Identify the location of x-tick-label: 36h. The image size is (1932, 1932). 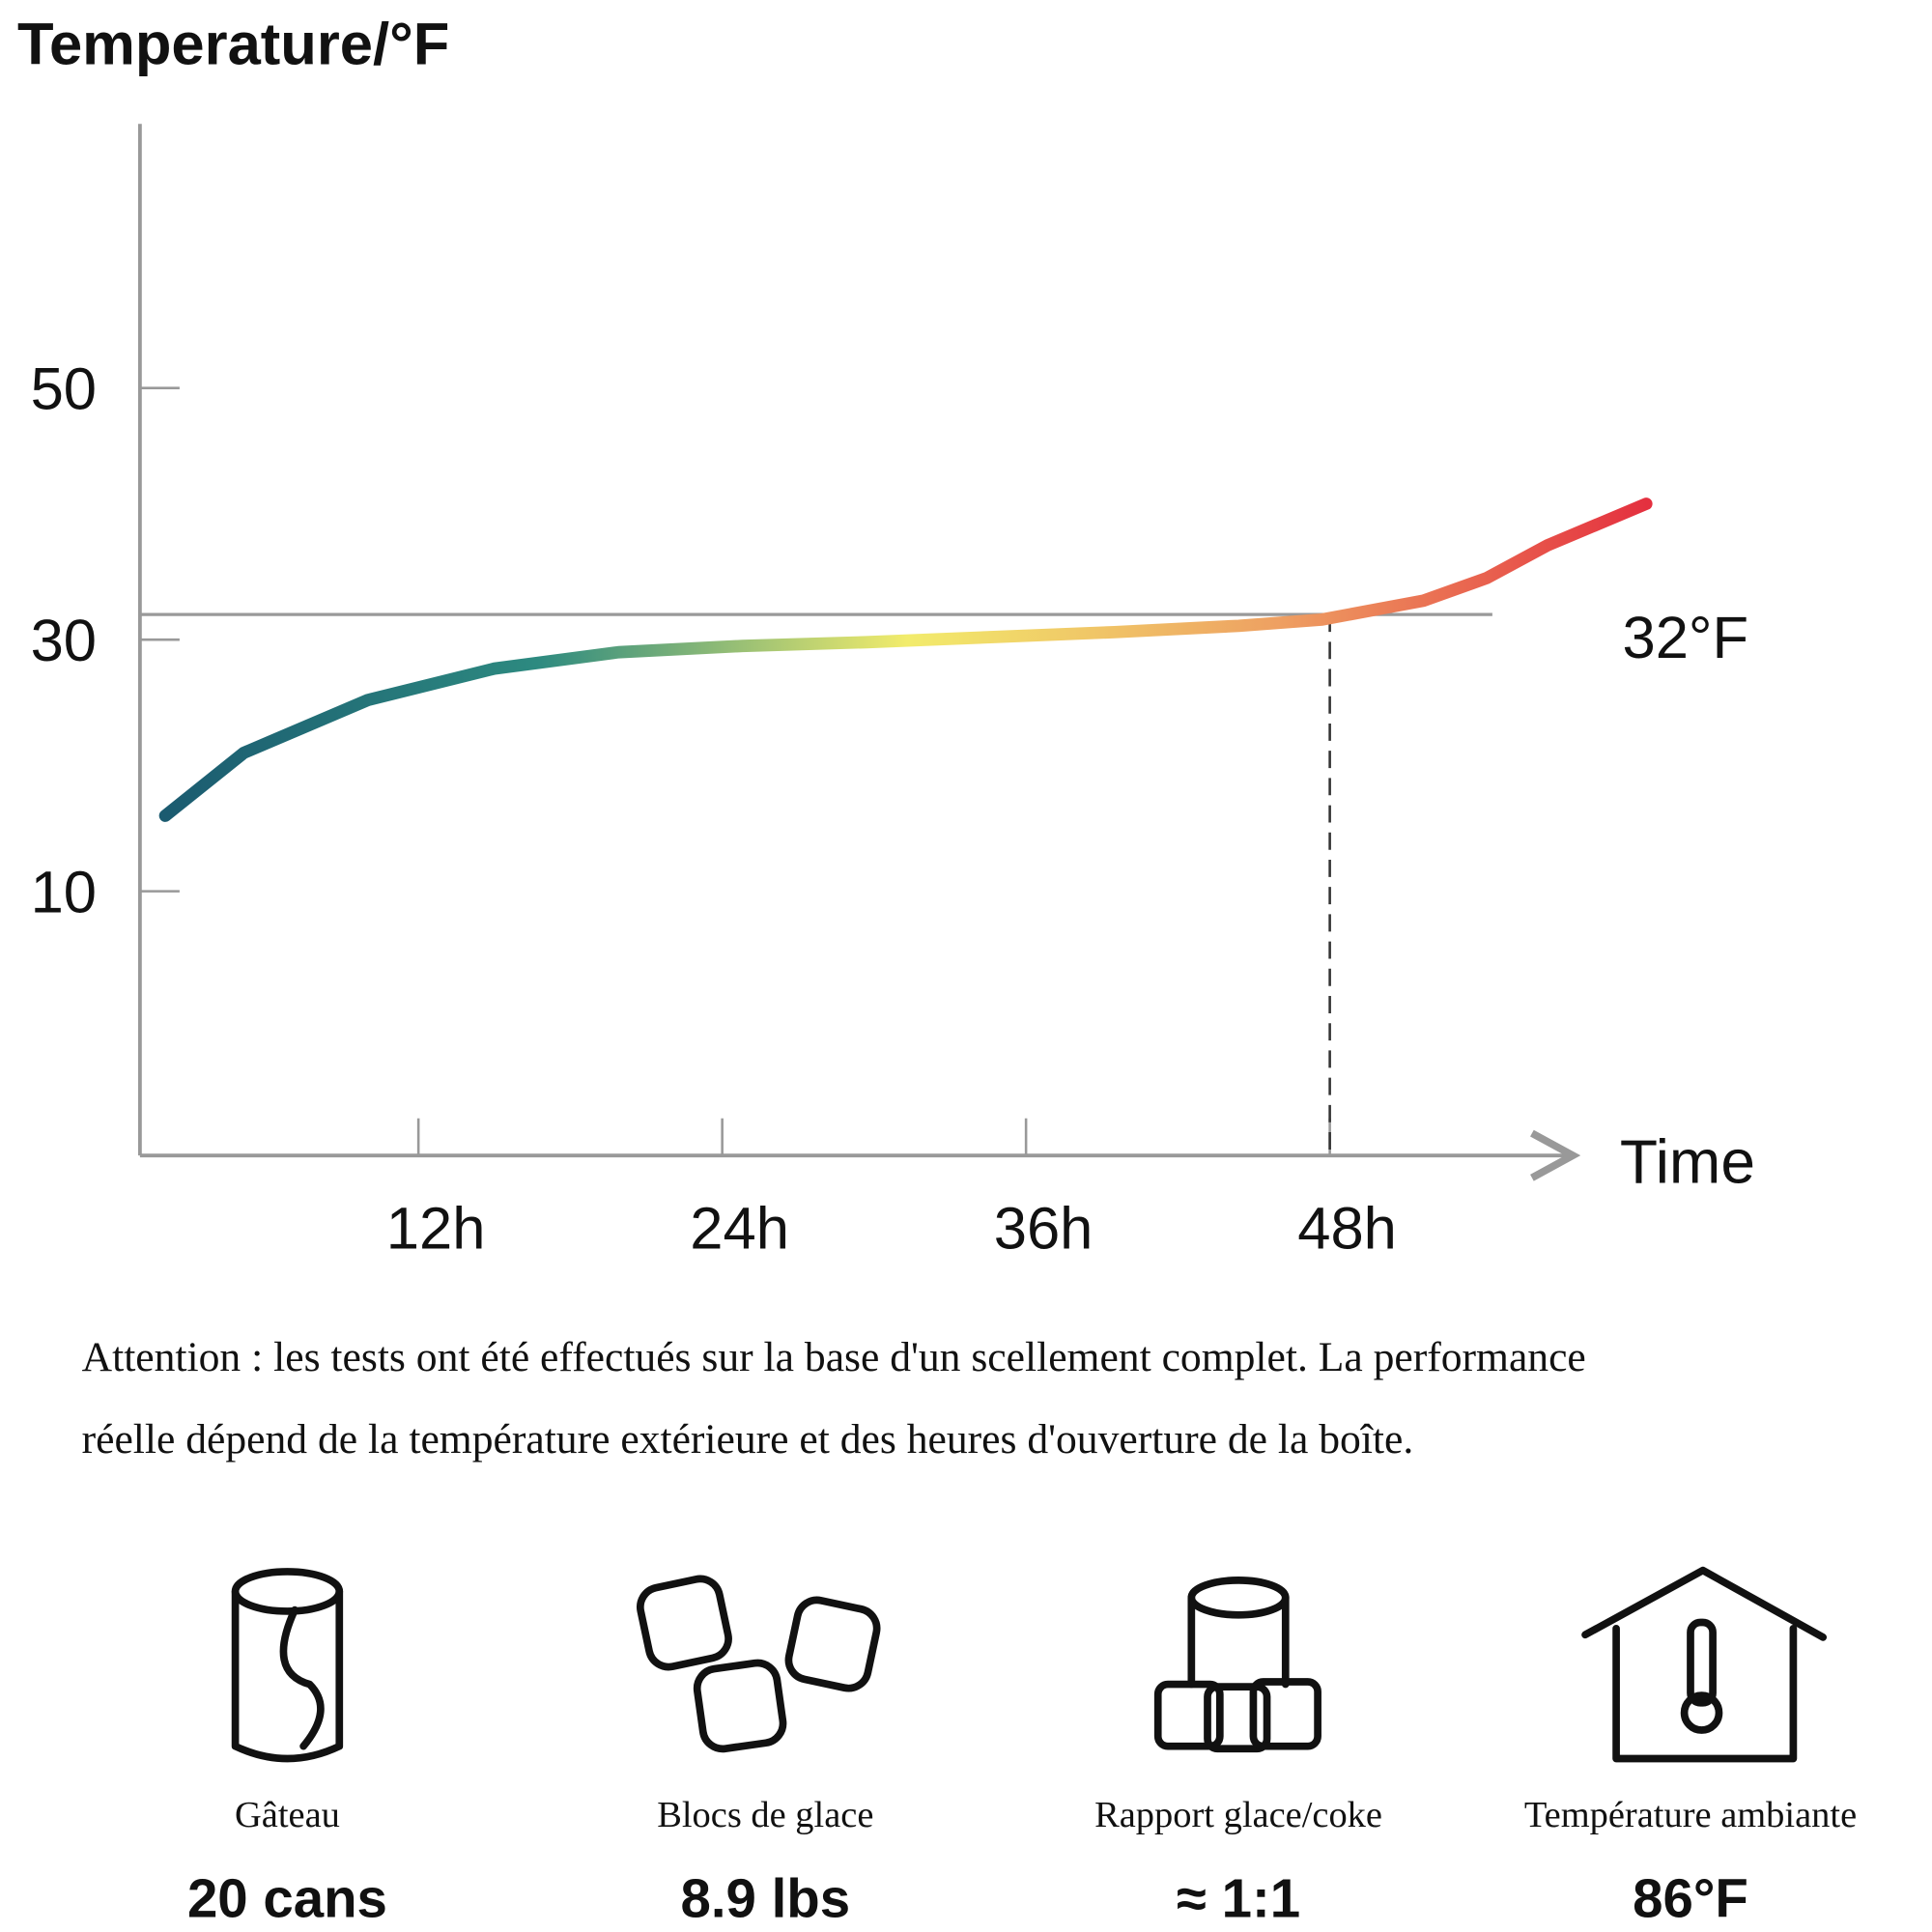
(1044, 1228).